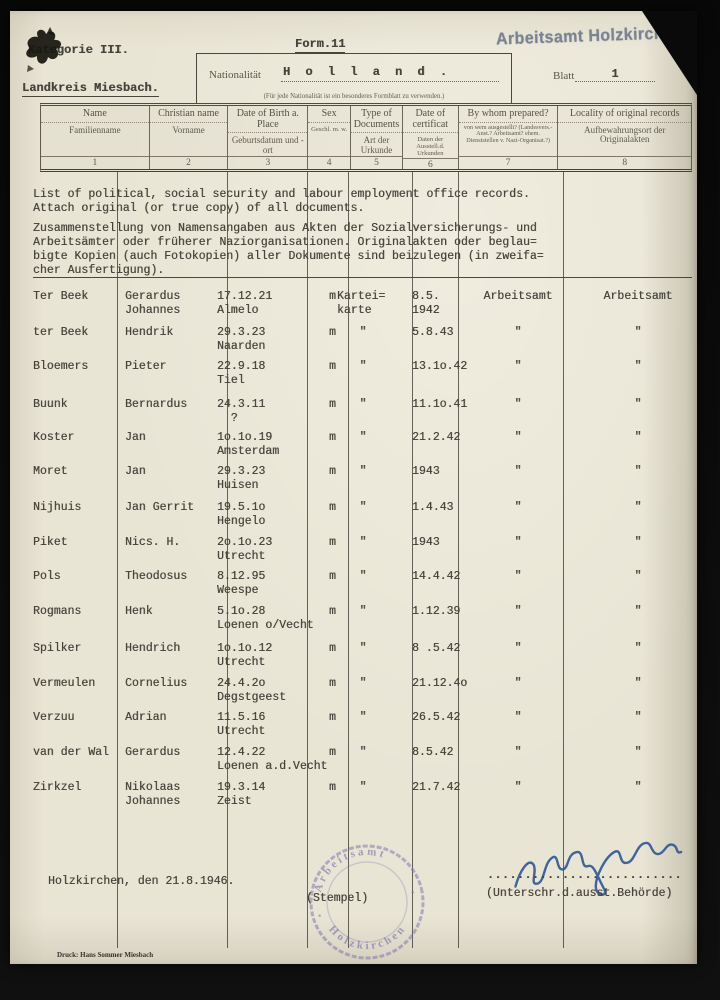  What do you see at coordinates (241, 339) in the screenshot?
I see `cell-birth: 29.3.23 Naarden` at bounding box center [241, 339].